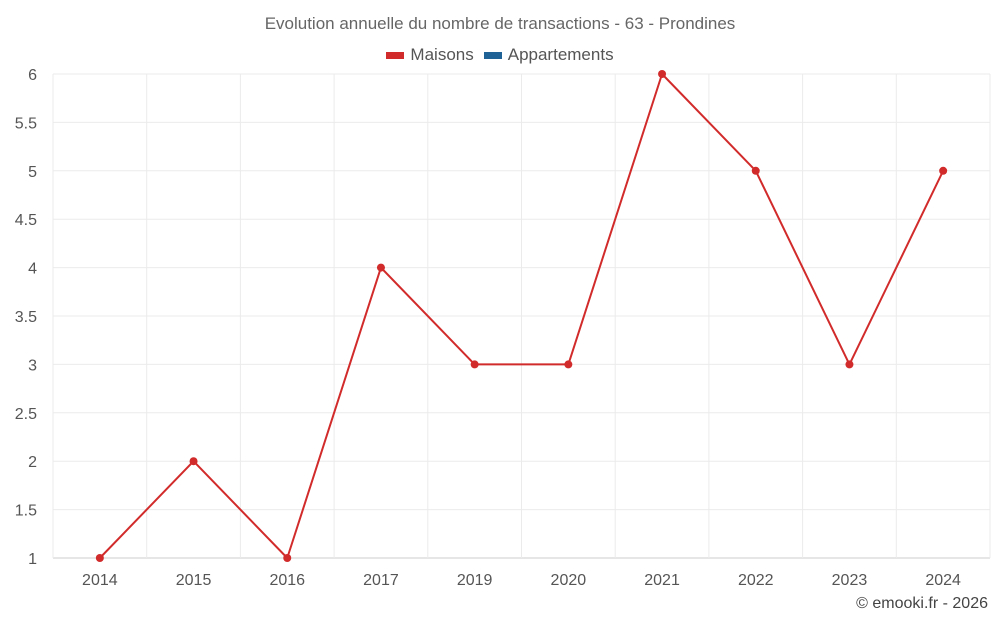 This screenshot has height=625, width=1000. Describe the element at coordinates (32, 462) in the screenshot. I see `y-tick-label: 2` at that location.